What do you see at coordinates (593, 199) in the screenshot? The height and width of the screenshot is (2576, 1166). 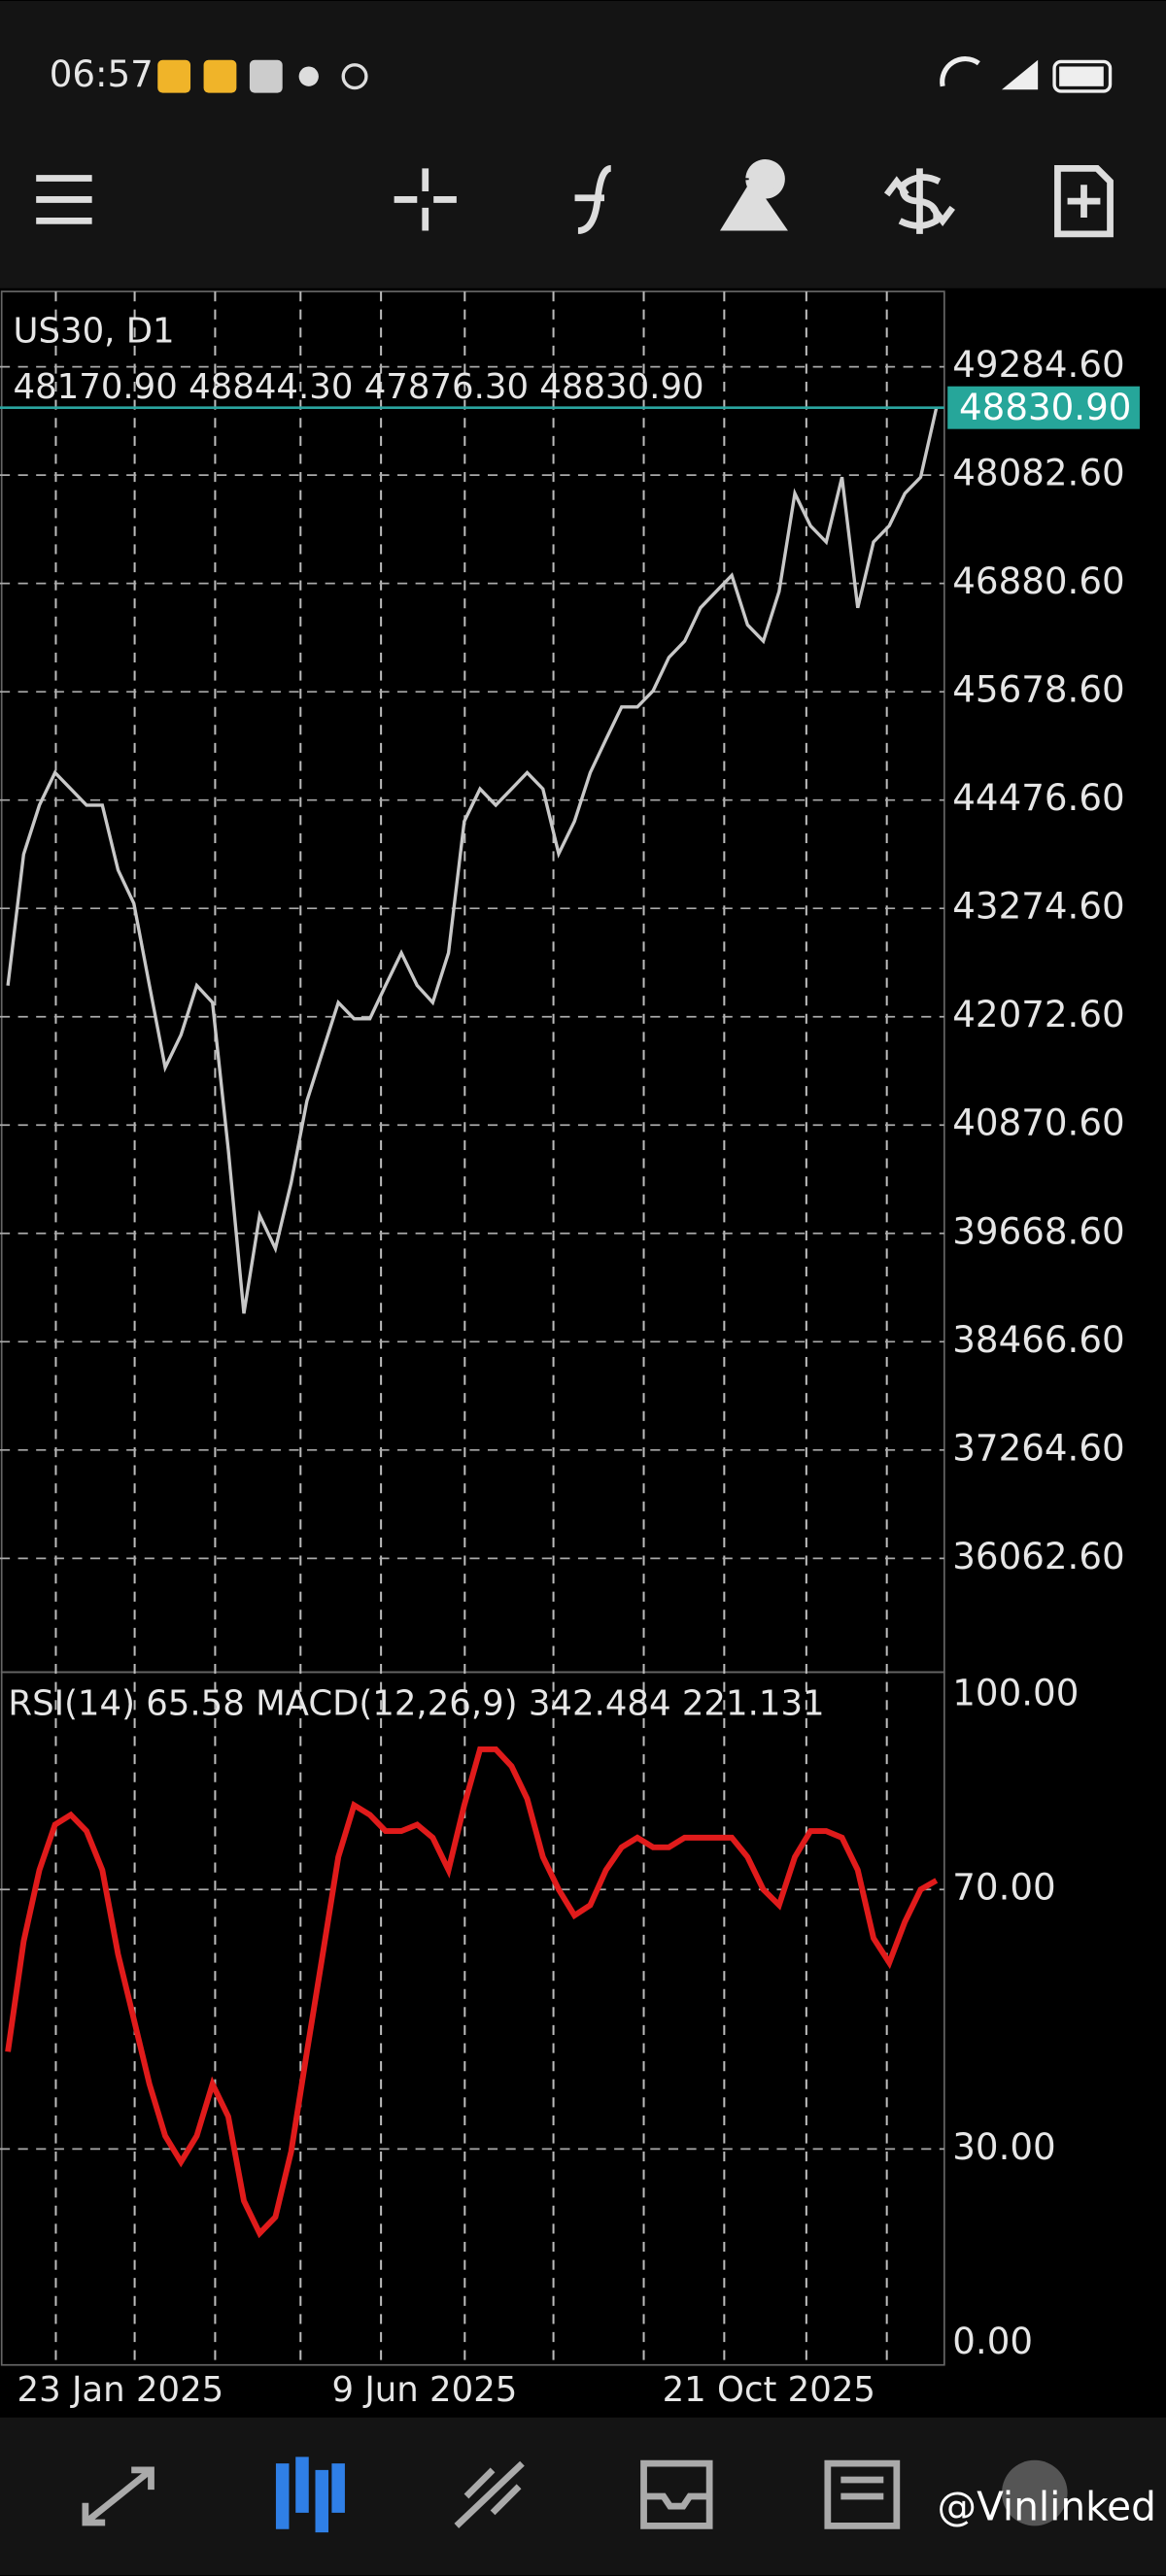 I see `indicators-button` at bounding box center [593, 199].